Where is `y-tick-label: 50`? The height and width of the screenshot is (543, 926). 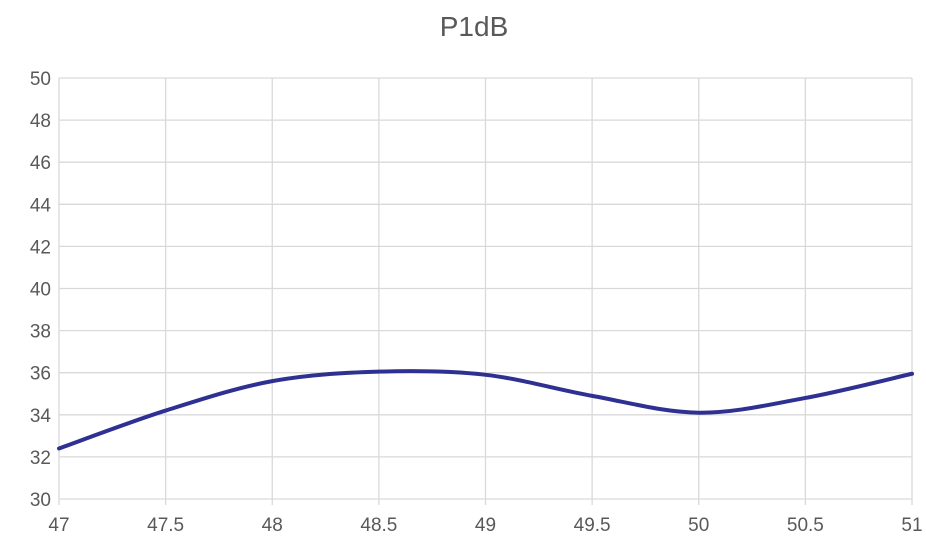 y-tick-label: 50 is located at coordinates (40, 79).